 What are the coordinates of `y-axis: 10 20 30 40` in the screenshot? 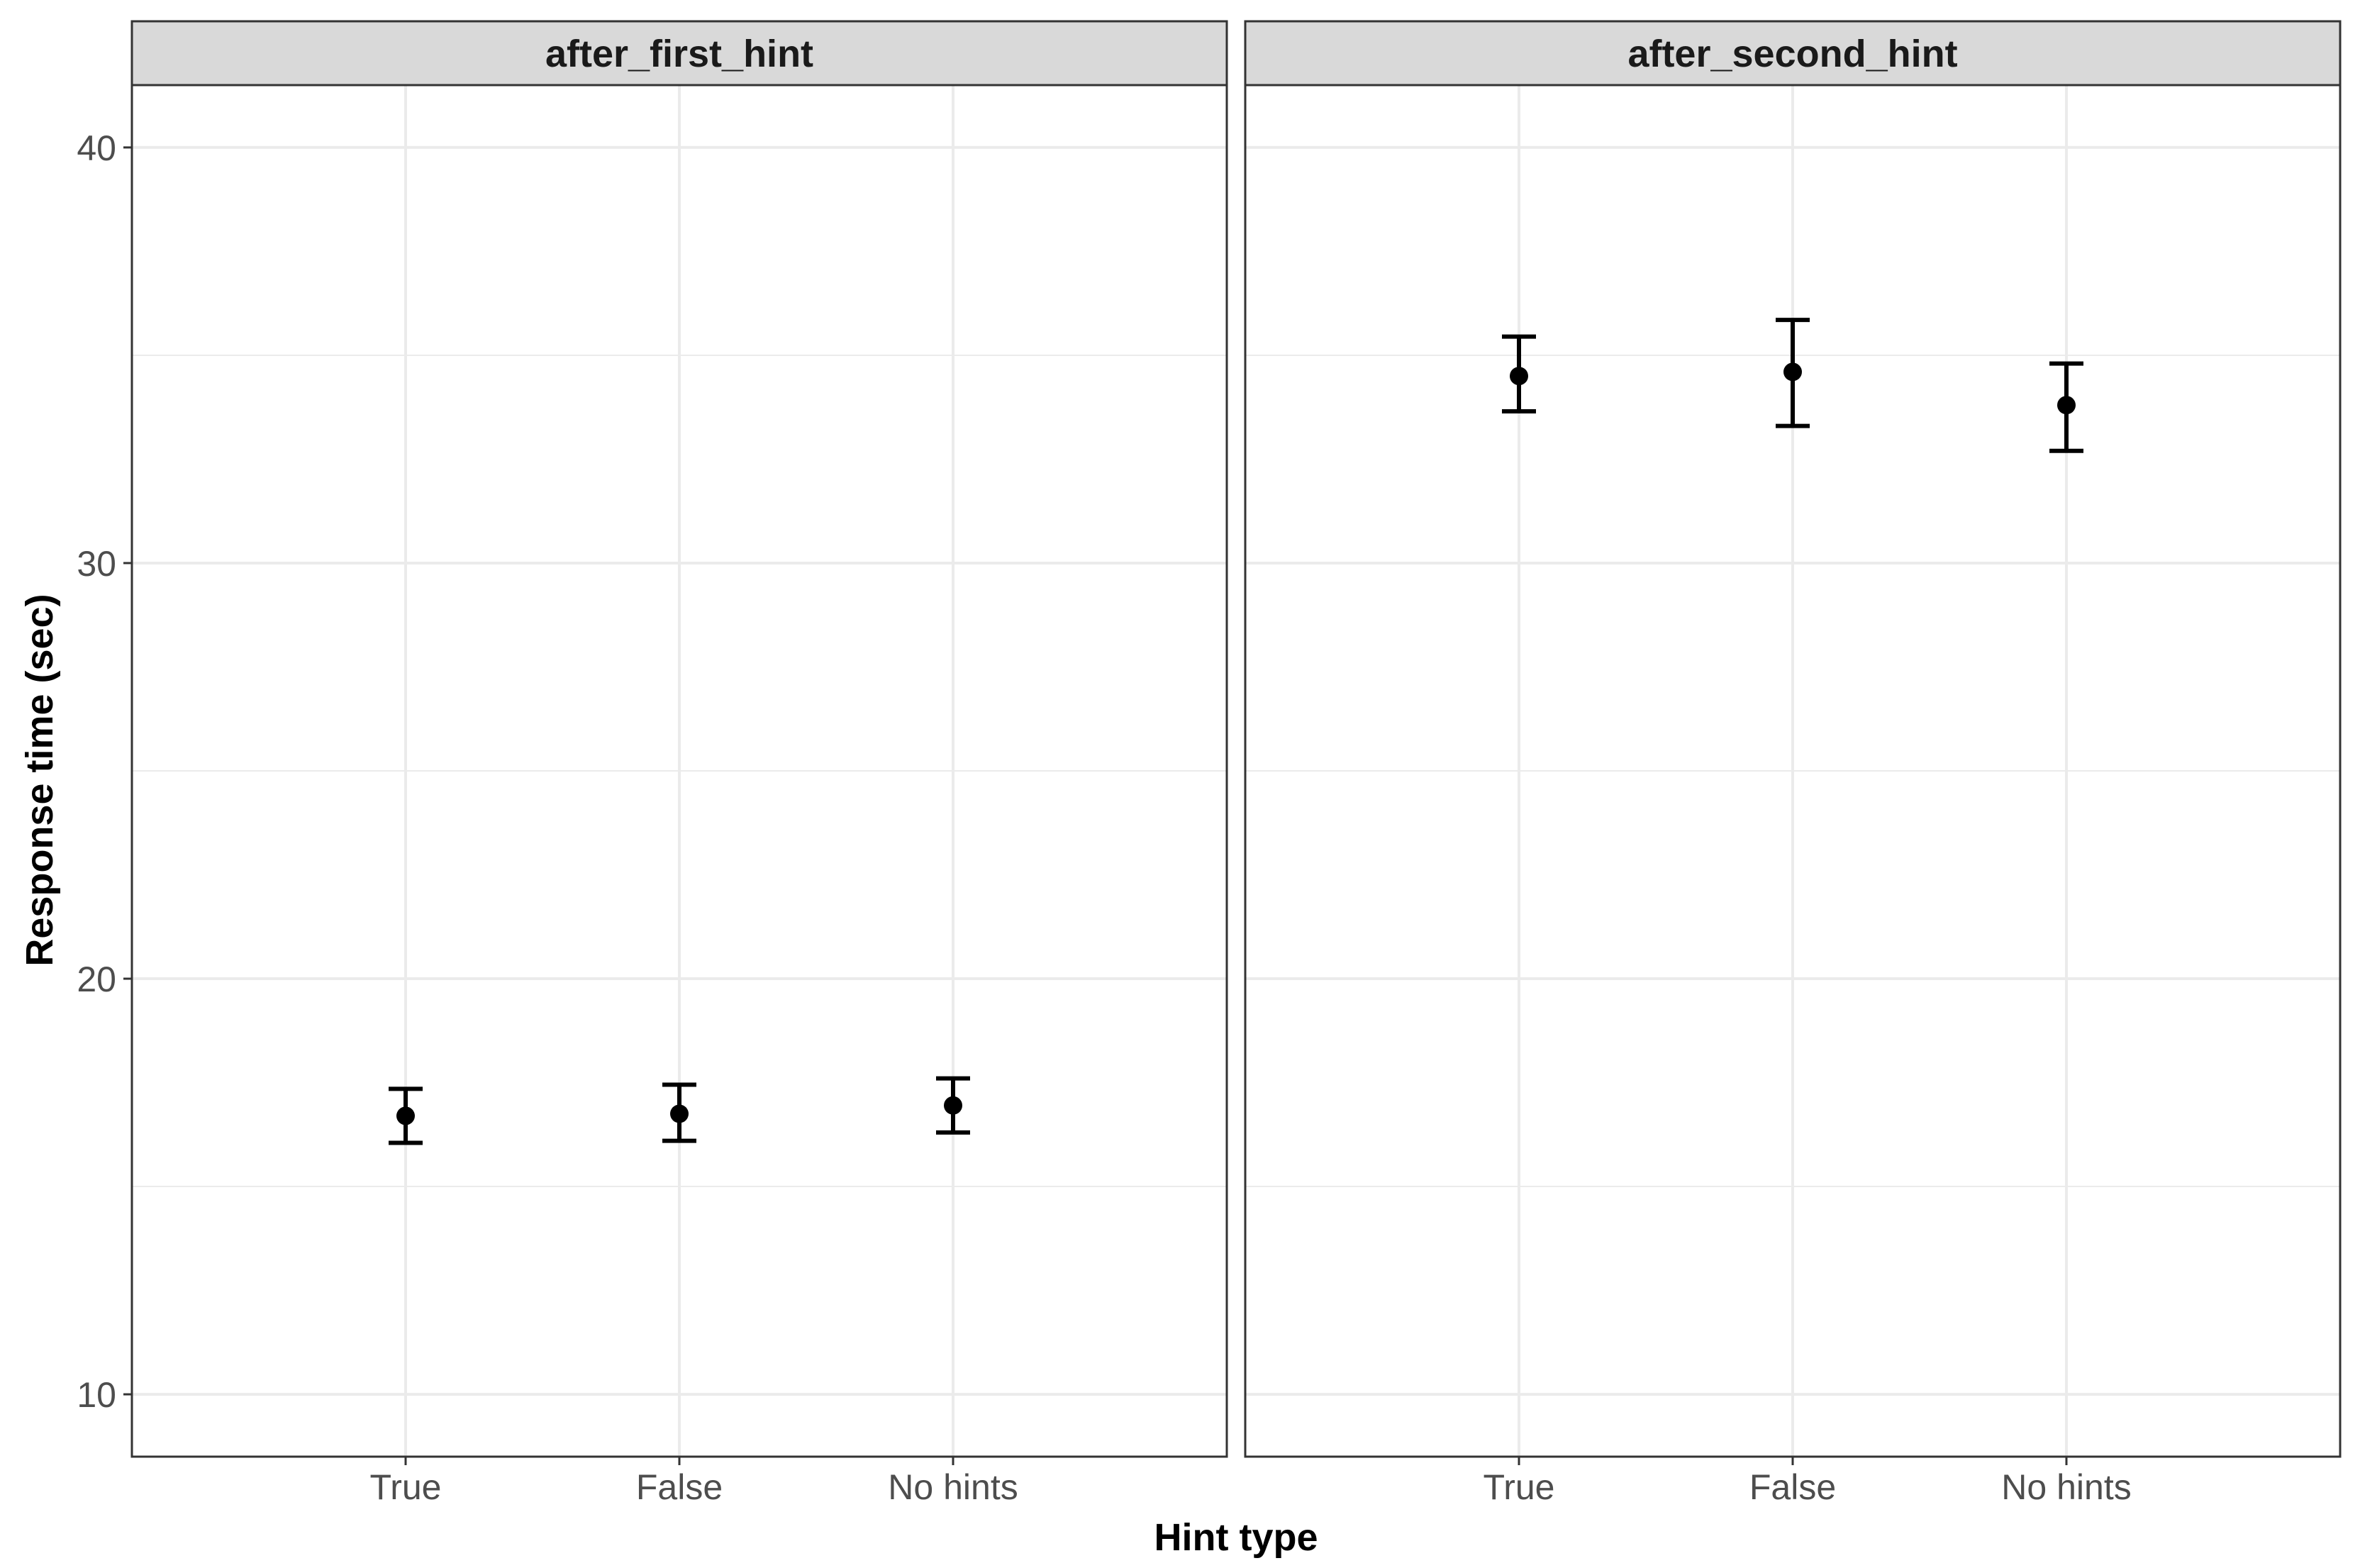 It's located at (104, 771).